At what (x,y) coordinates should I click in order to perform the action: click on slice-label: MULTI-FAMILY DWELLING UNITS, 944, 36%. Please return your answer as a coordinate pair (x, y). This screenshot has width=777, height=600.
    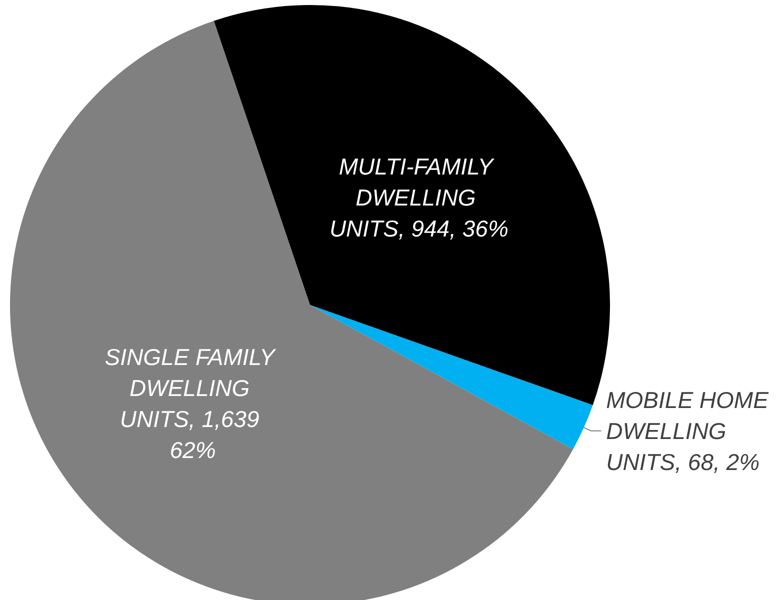
    Looking at the image, I should click on (418, 198).